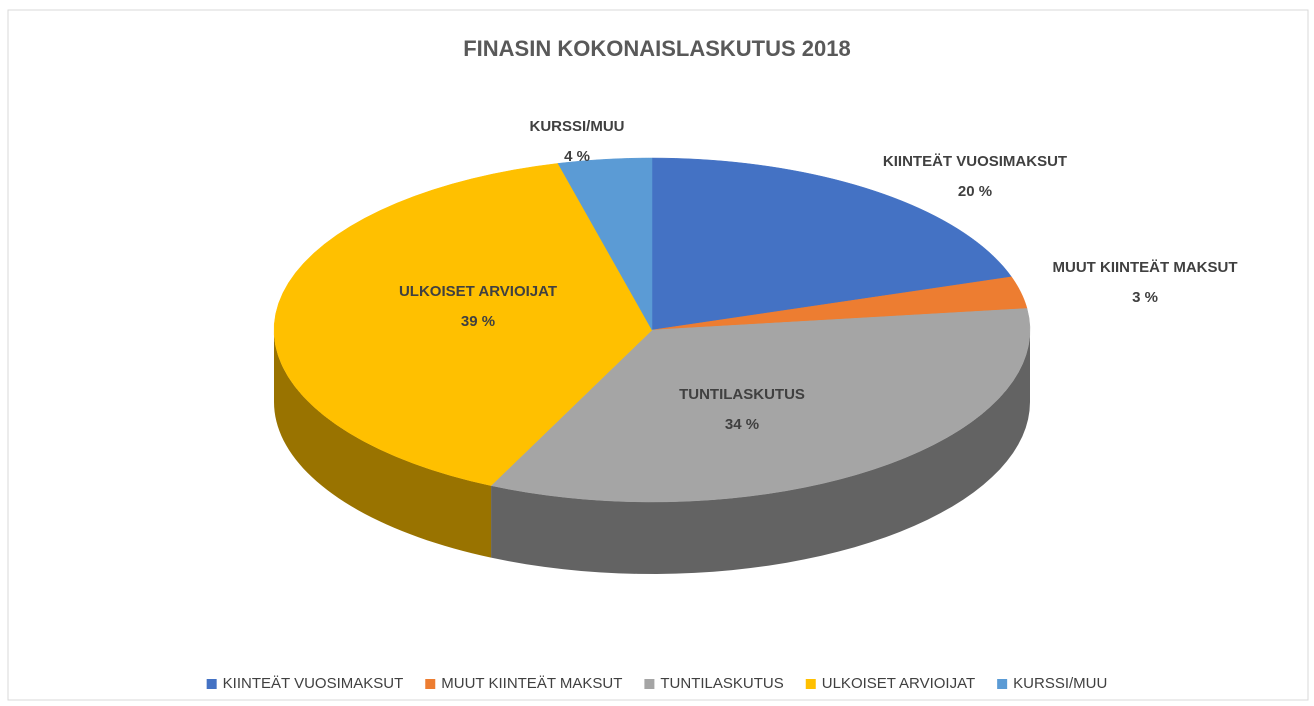 This screenshot has width=1314, height=706. What do you see at coordinates (478, 321) in the screenshot?
I see `data-label-value: 39 %` at bounding box center [478, 321].